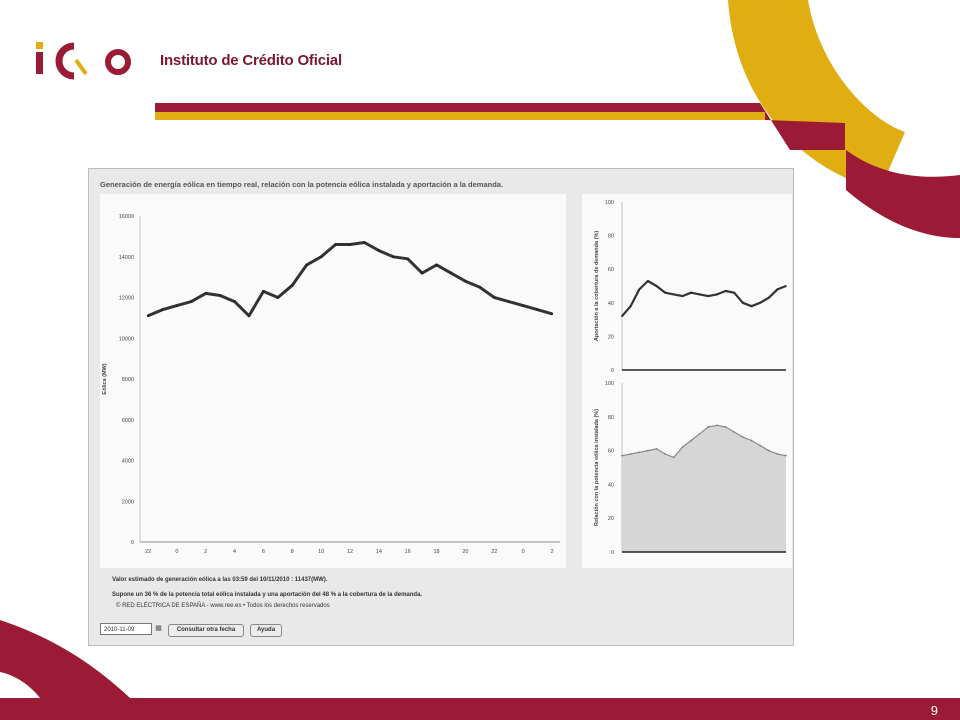  Describe the element at coordinates (611, 304) in the screenshot. I see `demand-coverage-y-tick-label: 40` at that location.